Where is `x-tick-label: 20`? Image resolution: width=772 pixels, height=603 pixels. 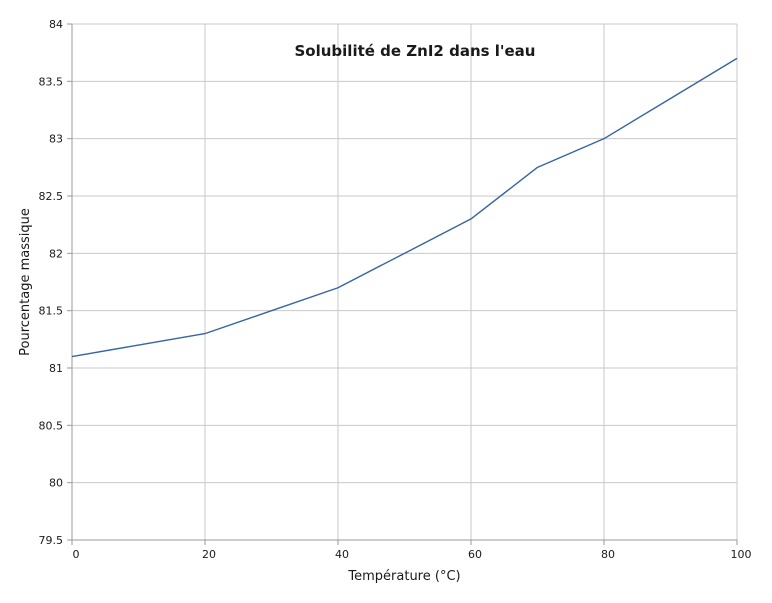
x-tick-label: 20 is located at coordinates (209, 554).